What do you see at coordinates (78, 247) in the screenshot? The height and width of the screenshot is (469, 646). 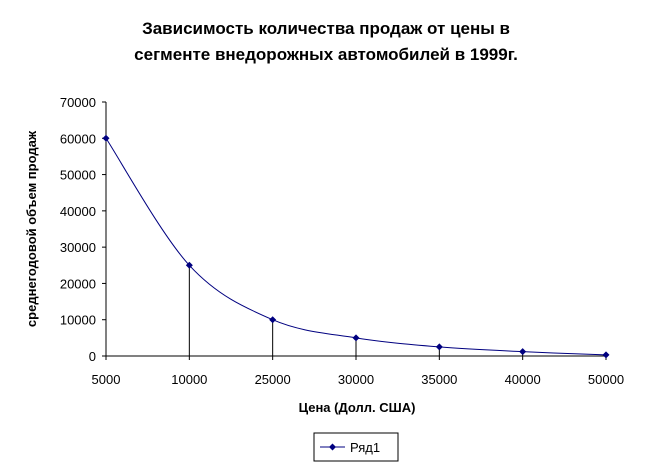 I see `y-tick-label: 30000` at bounding box center [78, 247].